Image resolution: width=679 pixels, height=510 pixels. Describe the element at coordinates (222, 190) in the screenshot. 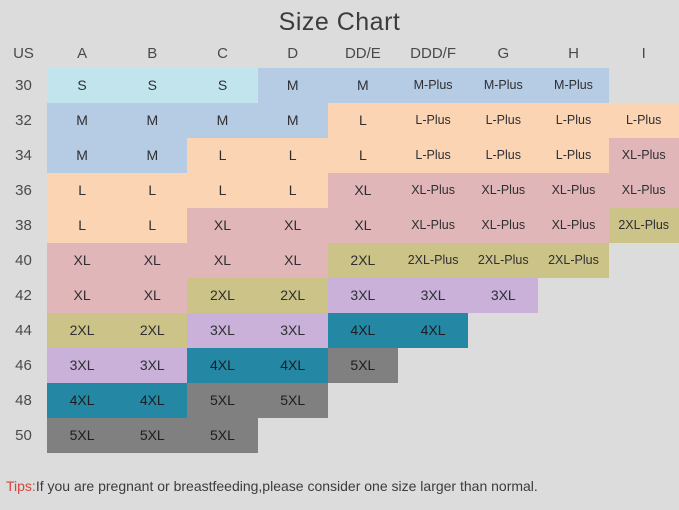

I see `cell-us36-C: L` at that location.